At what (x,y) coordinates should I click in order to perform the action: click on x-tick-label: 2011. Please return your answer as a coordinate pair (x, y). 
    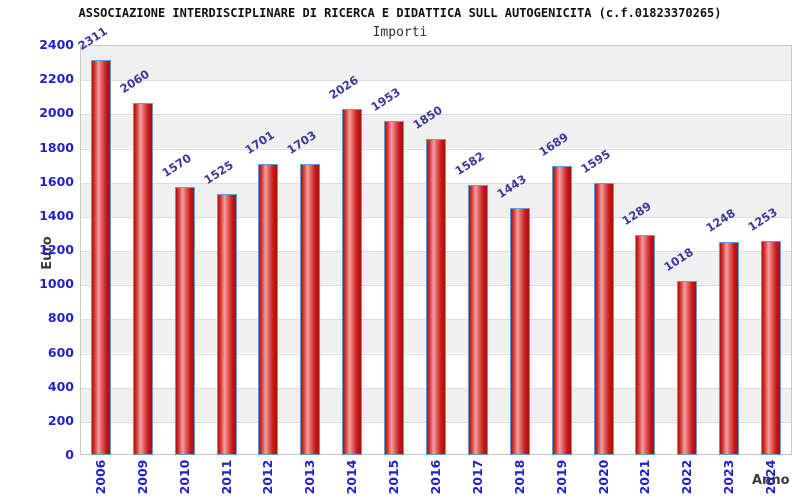
    Looking at the image, I should click on (226, 477).